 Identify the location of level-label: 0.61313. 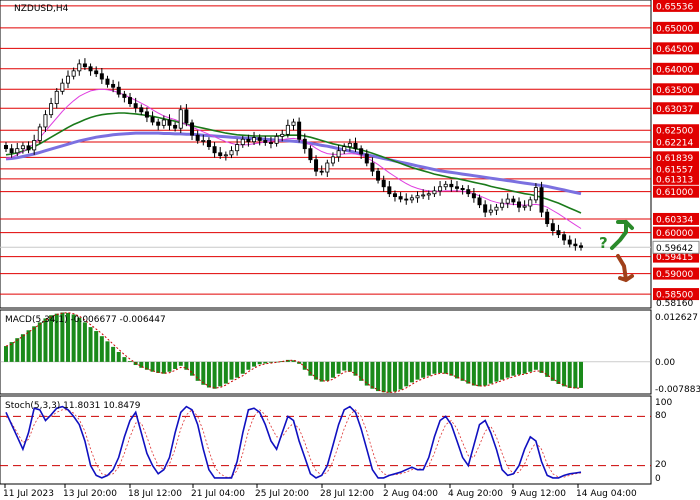
(674, 180).